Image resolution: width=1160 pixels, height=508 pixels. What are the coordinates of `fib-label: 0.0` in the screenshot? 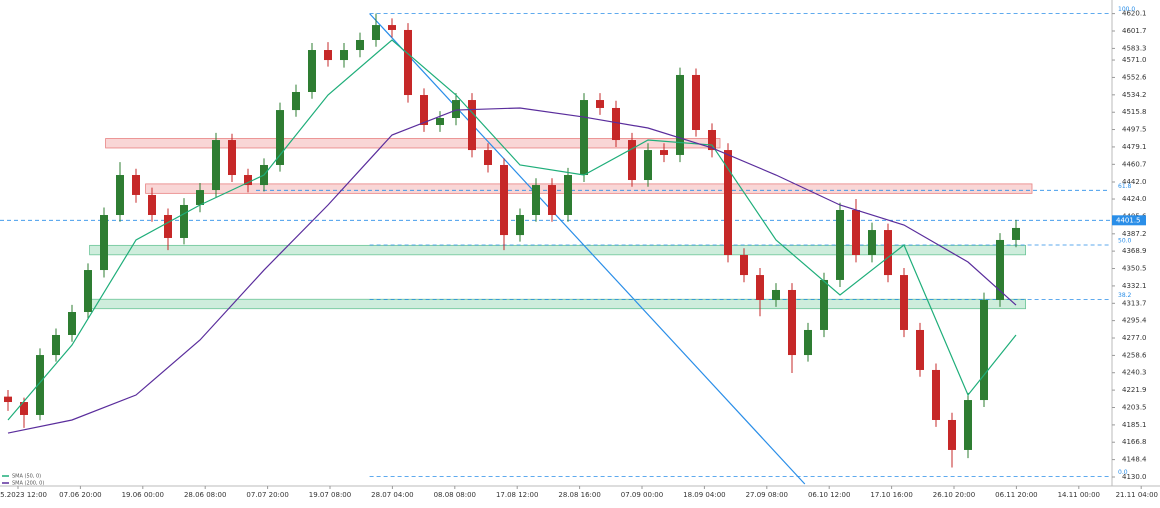 It's located at (1123, 472).